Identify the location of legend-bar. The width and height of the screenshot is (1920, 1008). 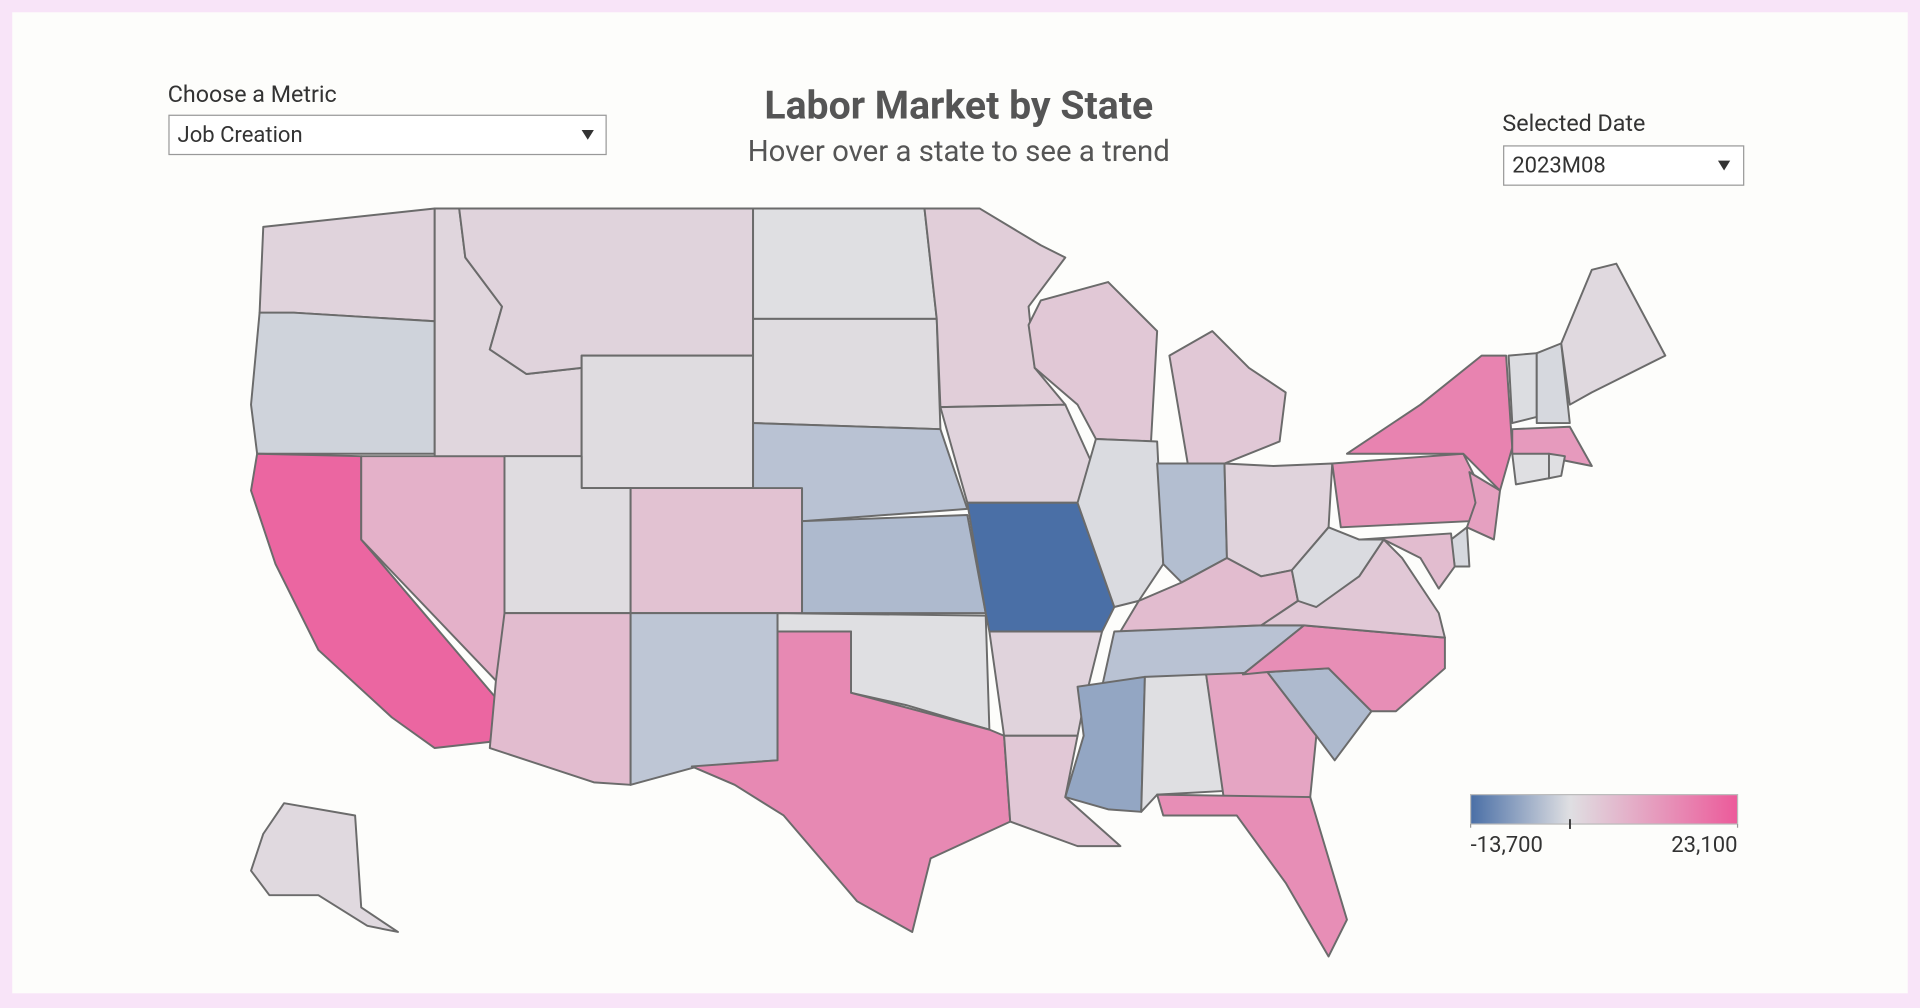
(1604, 809).